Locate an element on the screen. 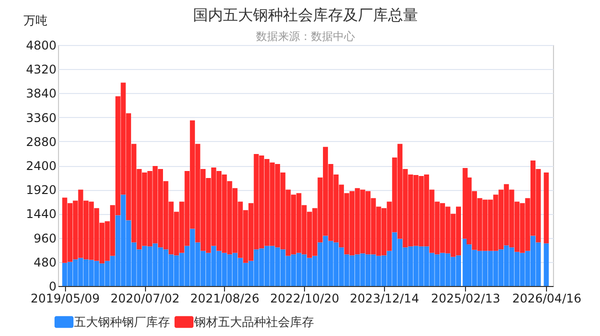 Image resolution: width=600 pixels, height=336 pixels. y-tick-label: 4320 is located at coordinates (41, 69).